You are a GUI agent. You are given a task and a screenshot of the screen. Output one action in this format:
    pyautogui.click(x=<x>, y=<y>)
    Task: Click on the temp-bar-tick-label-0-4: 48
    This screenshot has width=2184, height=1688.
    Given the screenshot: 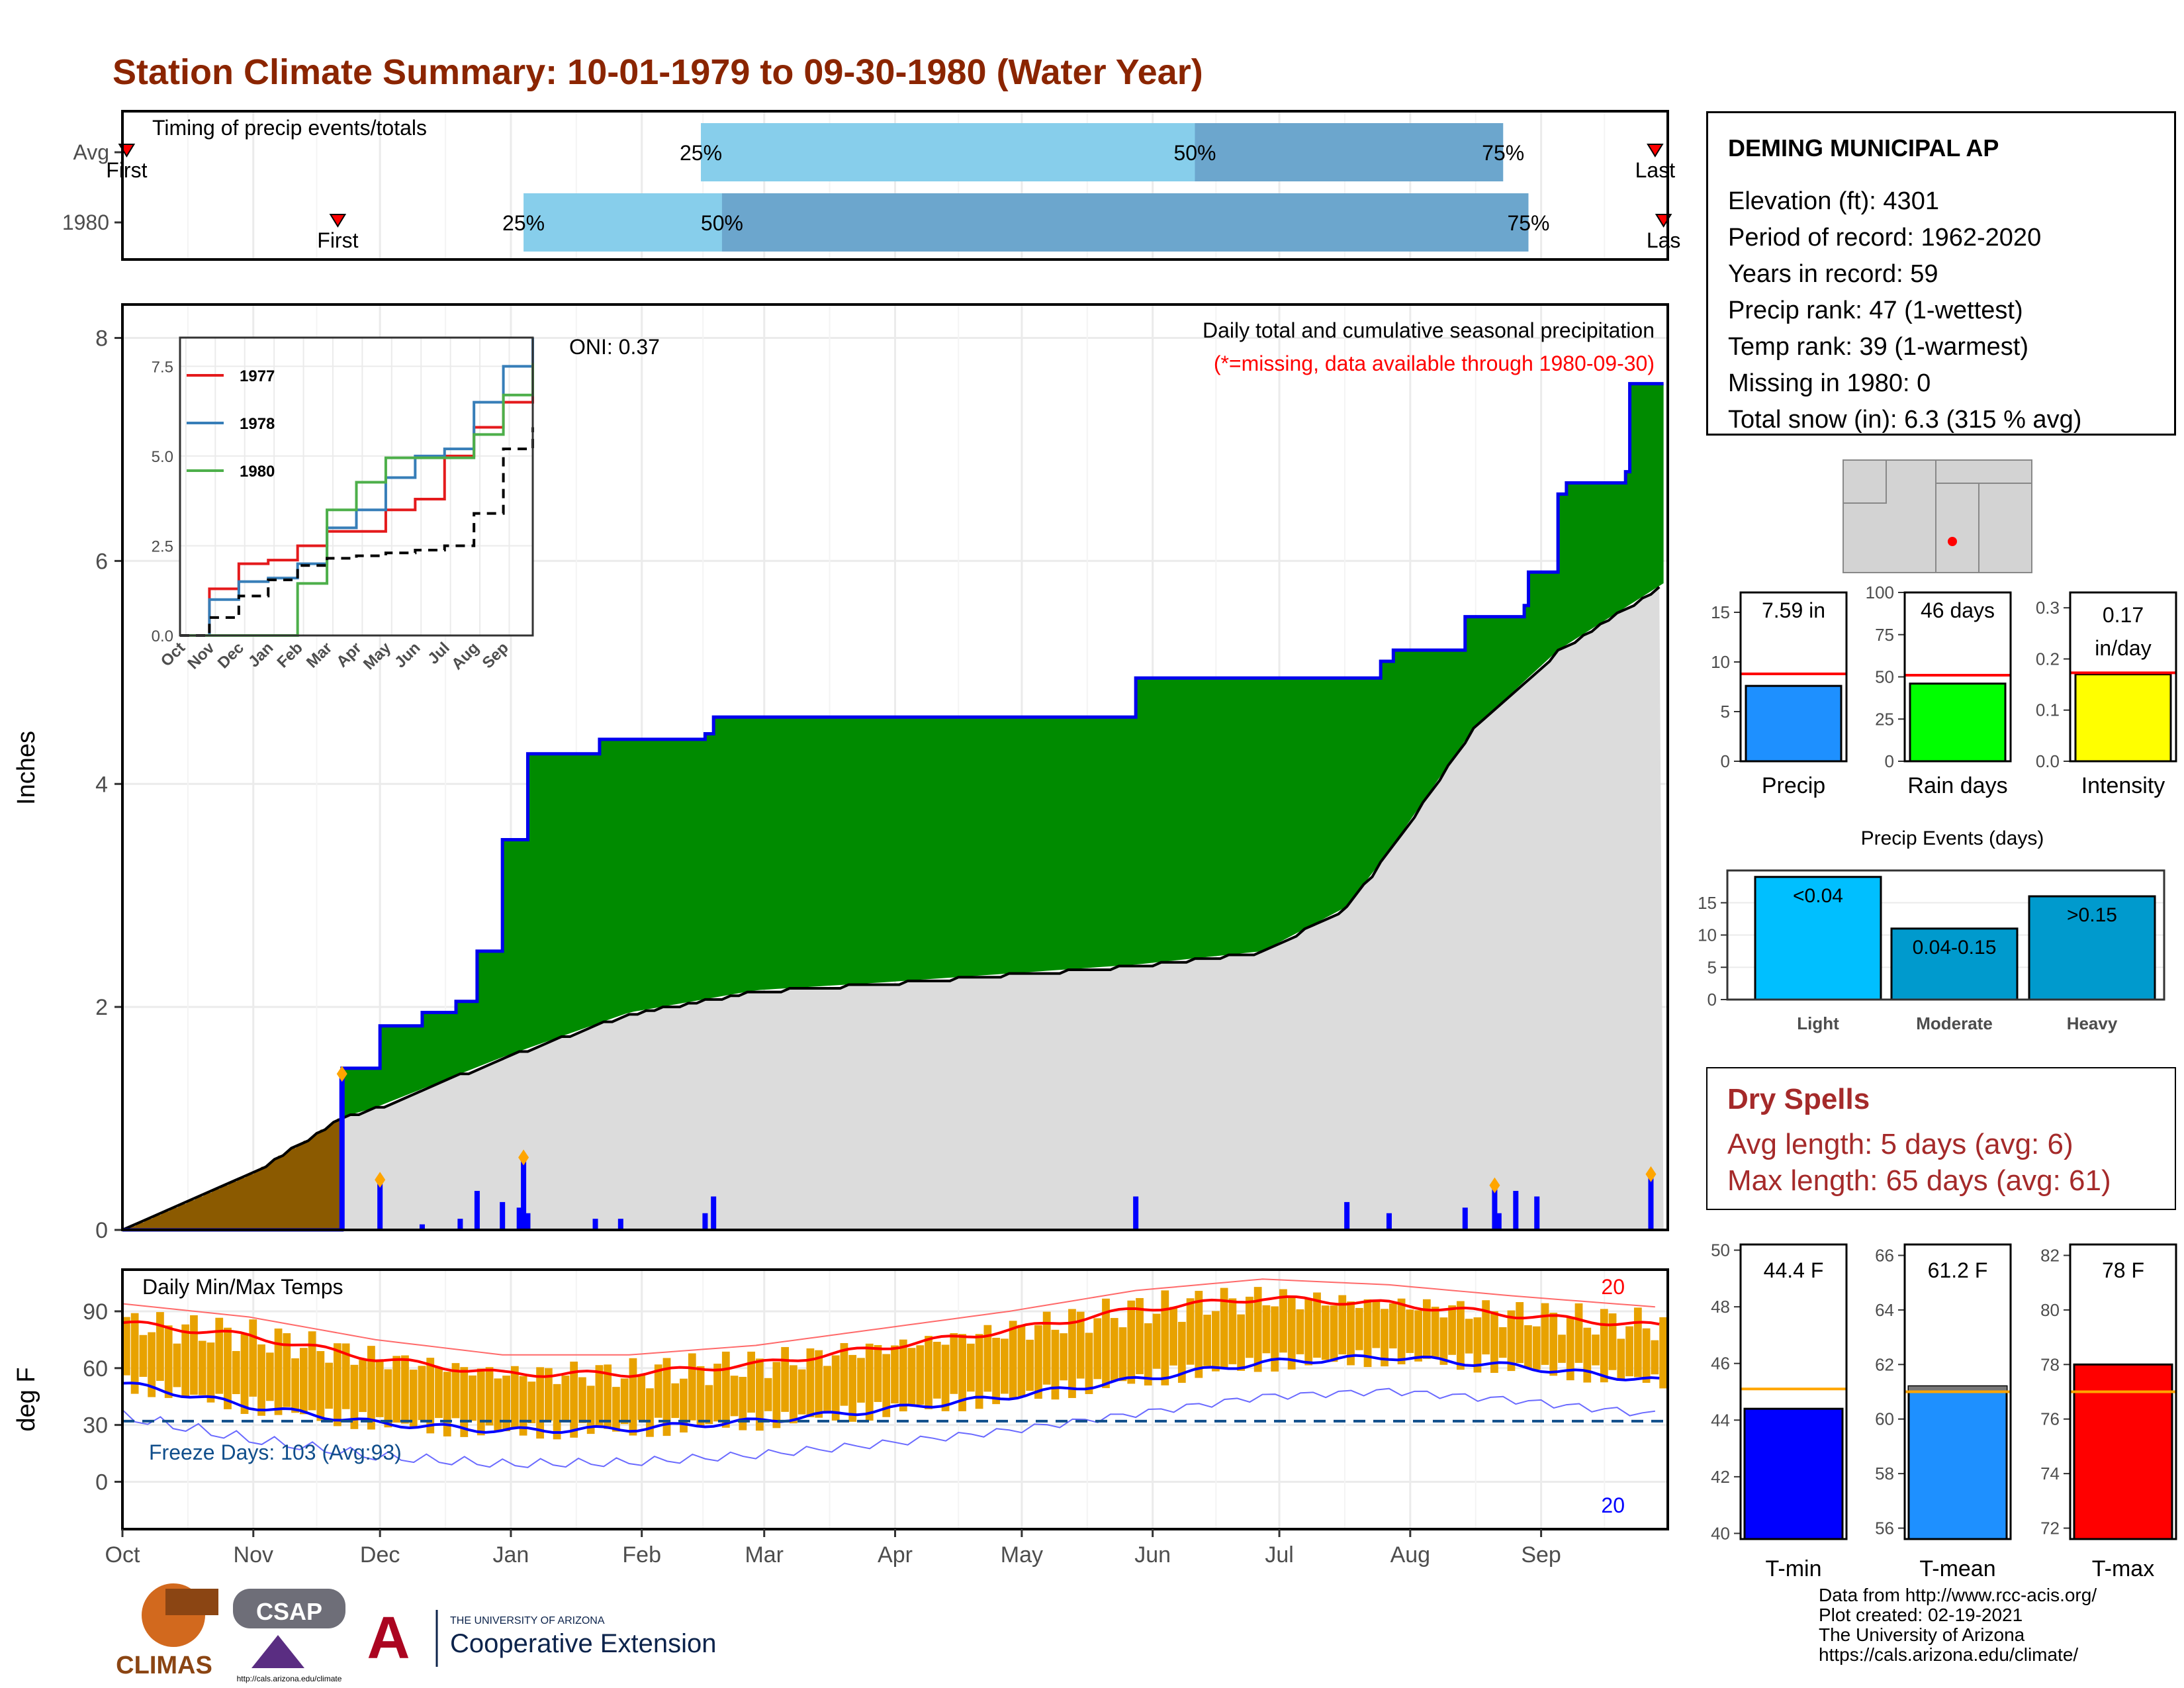 What is the action you would take?
    pyautogui.click(x=1720, y=1307)
    